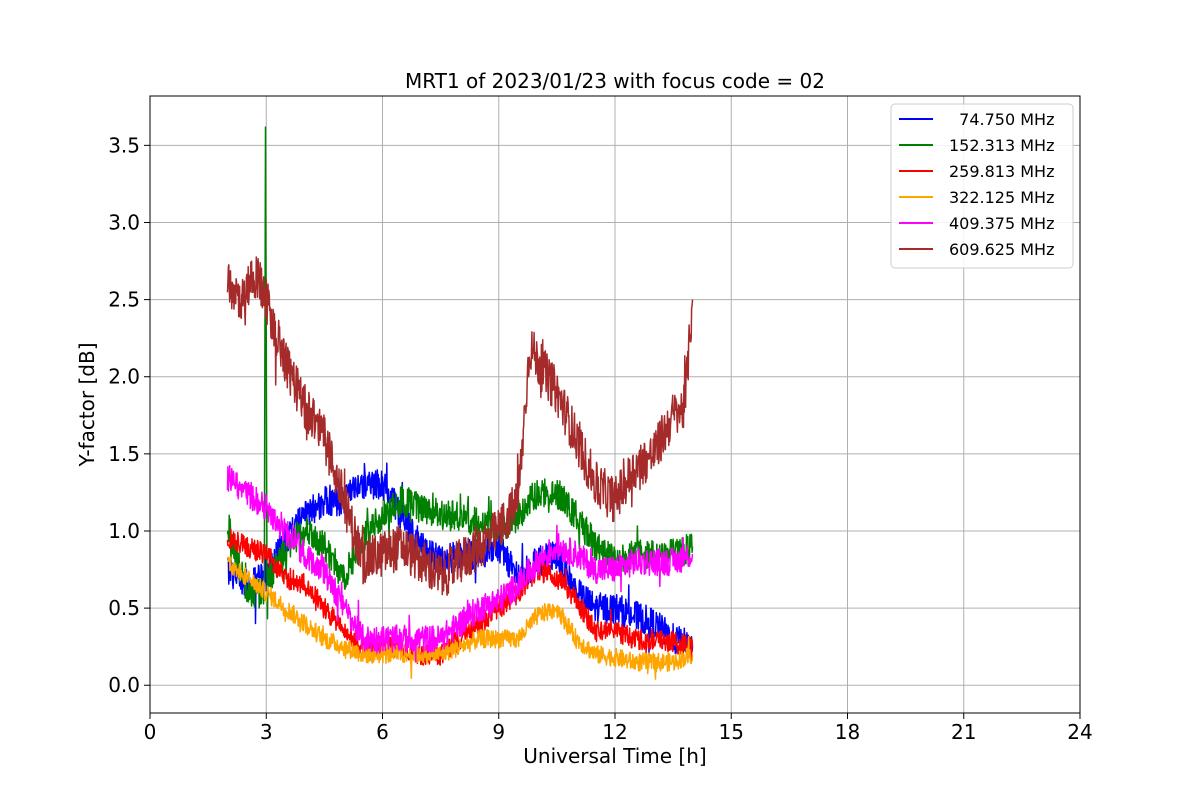  I want to click on y-tick-label: 2.5, so click(124, 300).